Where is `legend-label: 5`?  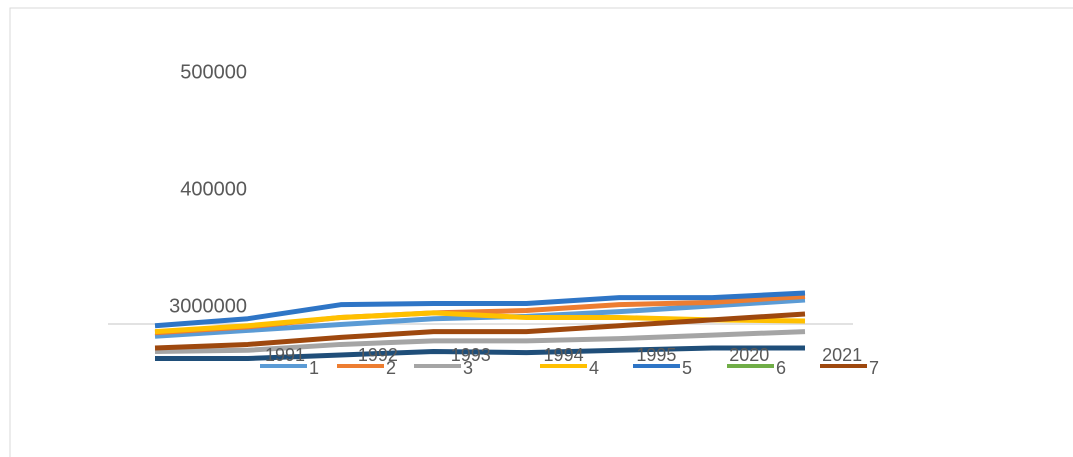 legend-label: 5 is located at coordinates (687, 368).